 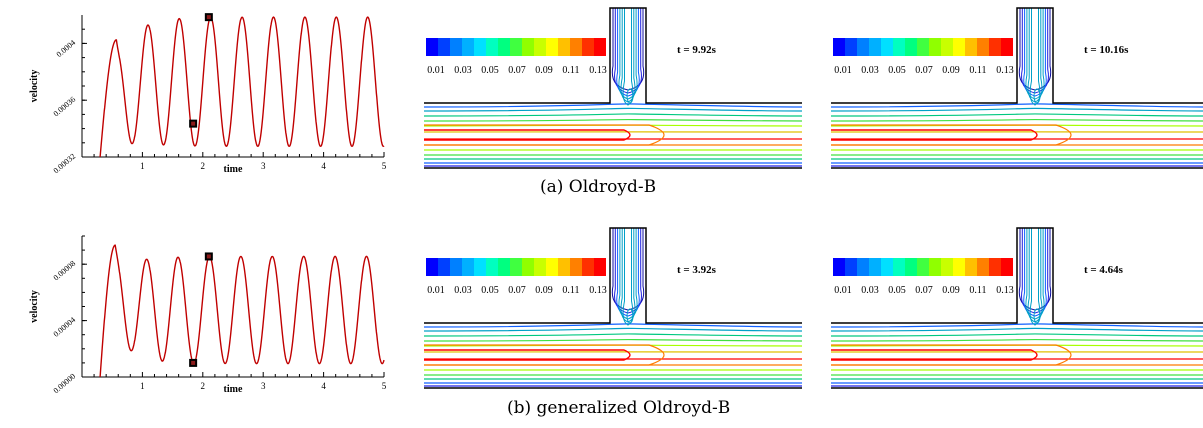 I want to click on series-line, so click(x=242, y=311).